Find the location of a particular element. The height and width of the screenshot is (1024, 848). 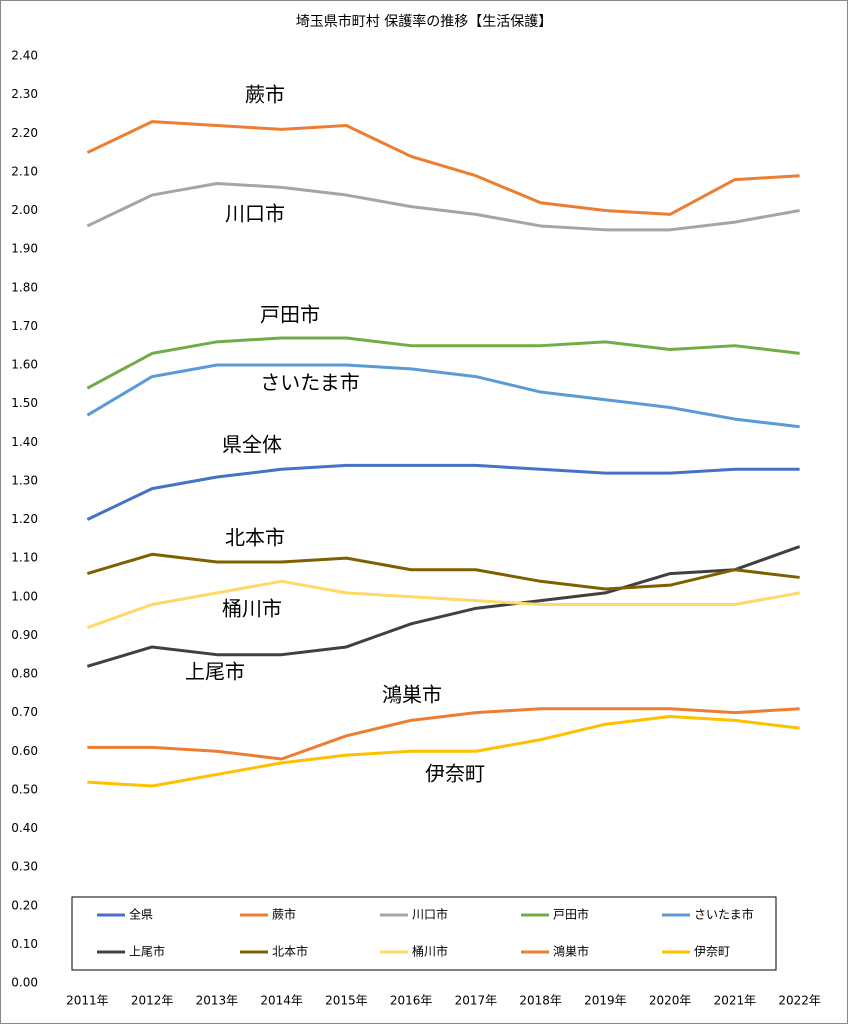

y-tick-label: 0.60 is located at coordinates (24, 751).